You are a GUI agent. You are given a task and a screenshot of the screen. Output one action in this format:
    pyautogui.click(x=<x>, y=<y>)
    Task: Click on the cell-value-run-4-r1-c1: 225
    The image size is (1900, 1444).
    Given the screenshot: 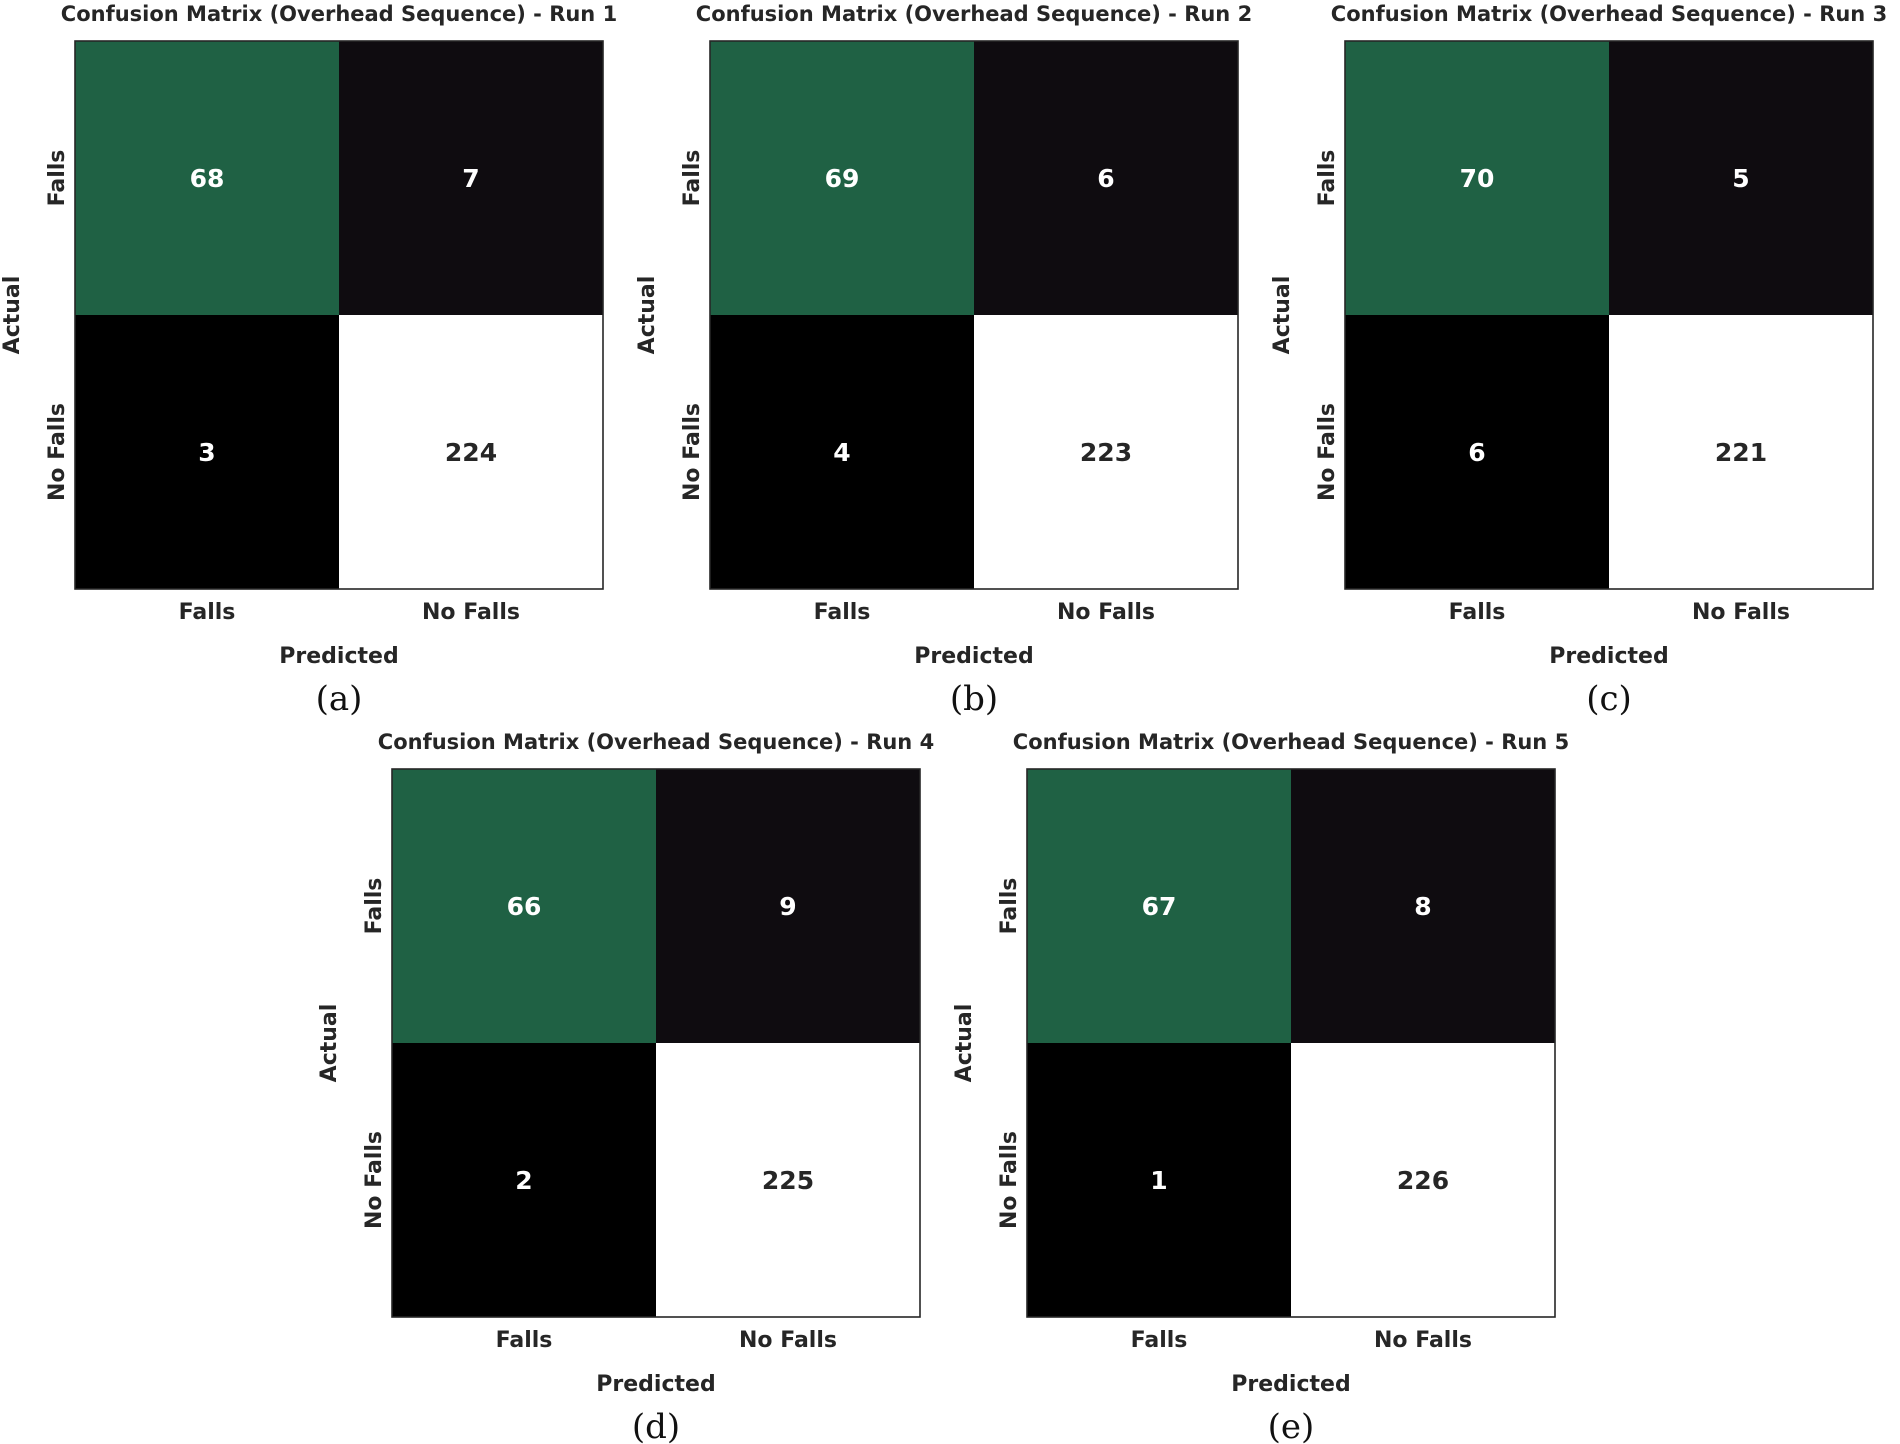 What is the action you would take?
    pyautogui.click(x=788, y=1180)
    